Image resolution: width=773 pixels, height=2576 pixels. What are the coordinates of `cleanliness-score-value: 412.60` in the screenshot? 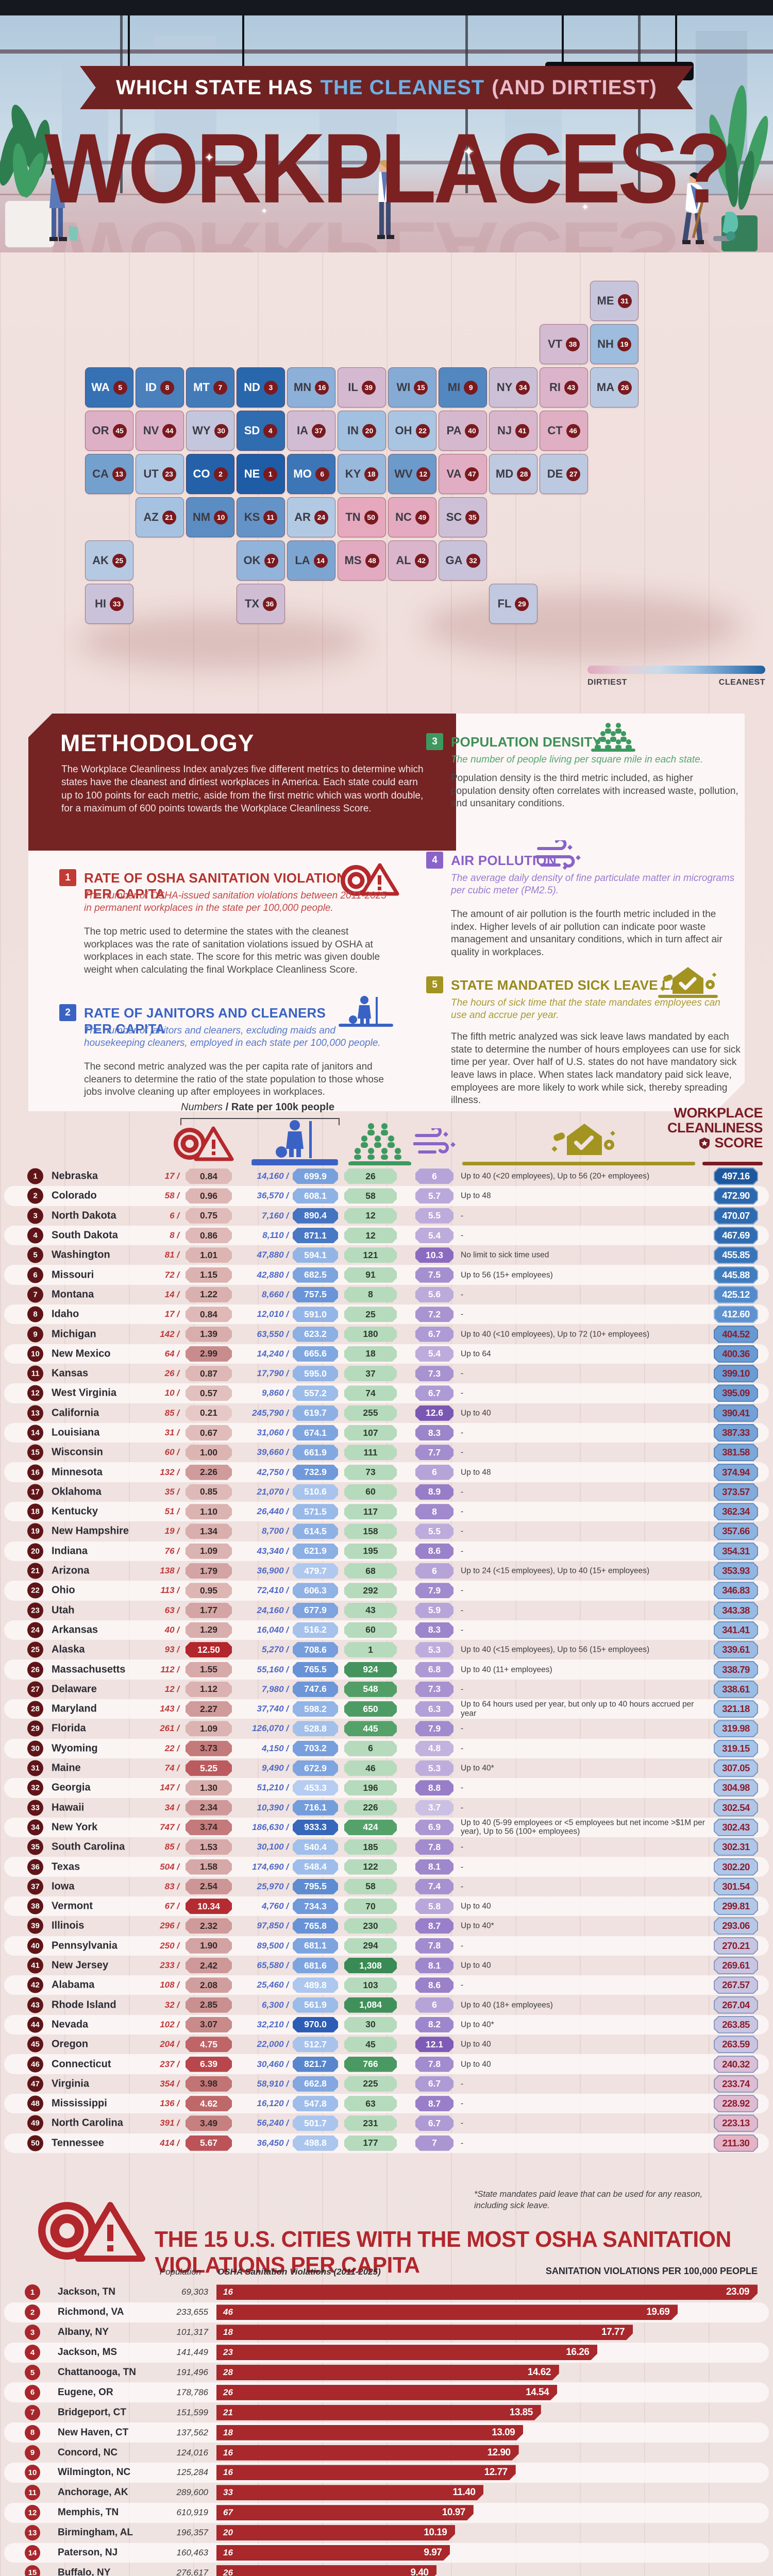 It's located at (736, 1314).